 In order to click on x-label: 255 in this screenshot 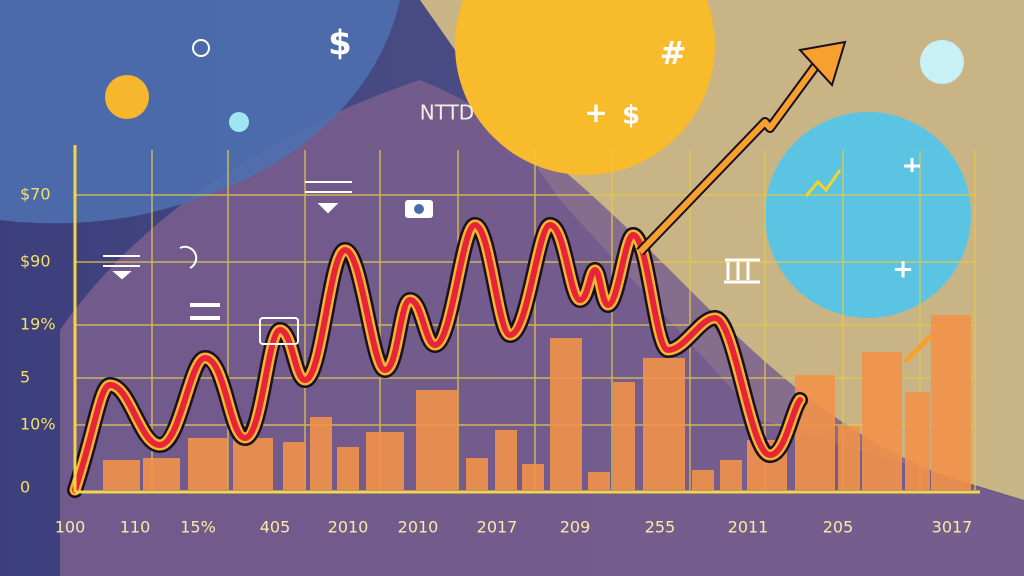, I will do `click(660, 527)`.